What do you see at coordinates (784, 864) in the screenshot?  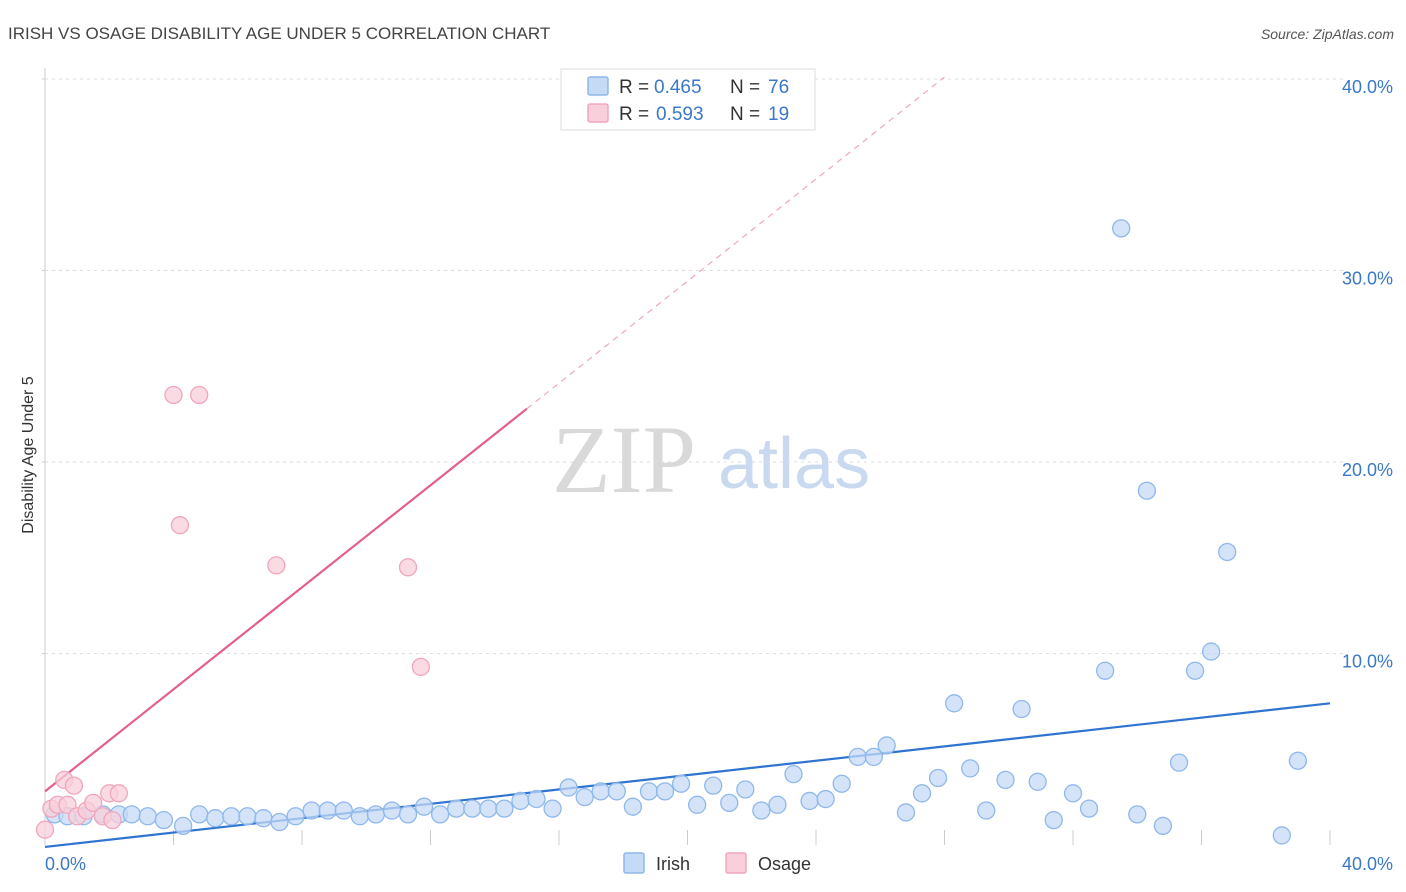 I see `bottom-legend-osage-label: Osage` at bounding box center [784, 864].